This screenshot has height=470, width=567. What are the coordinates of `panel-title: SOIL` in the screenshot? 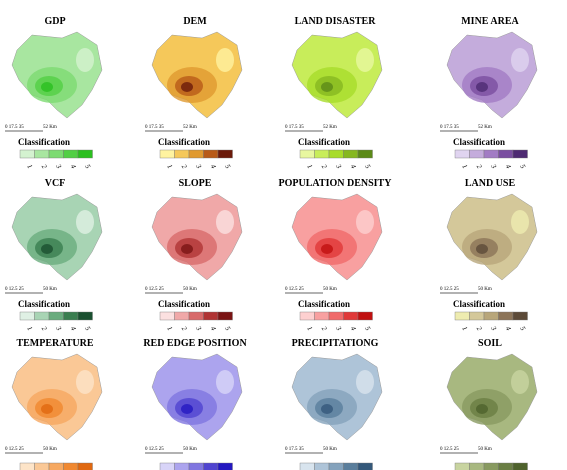 It's located at (490, 343).